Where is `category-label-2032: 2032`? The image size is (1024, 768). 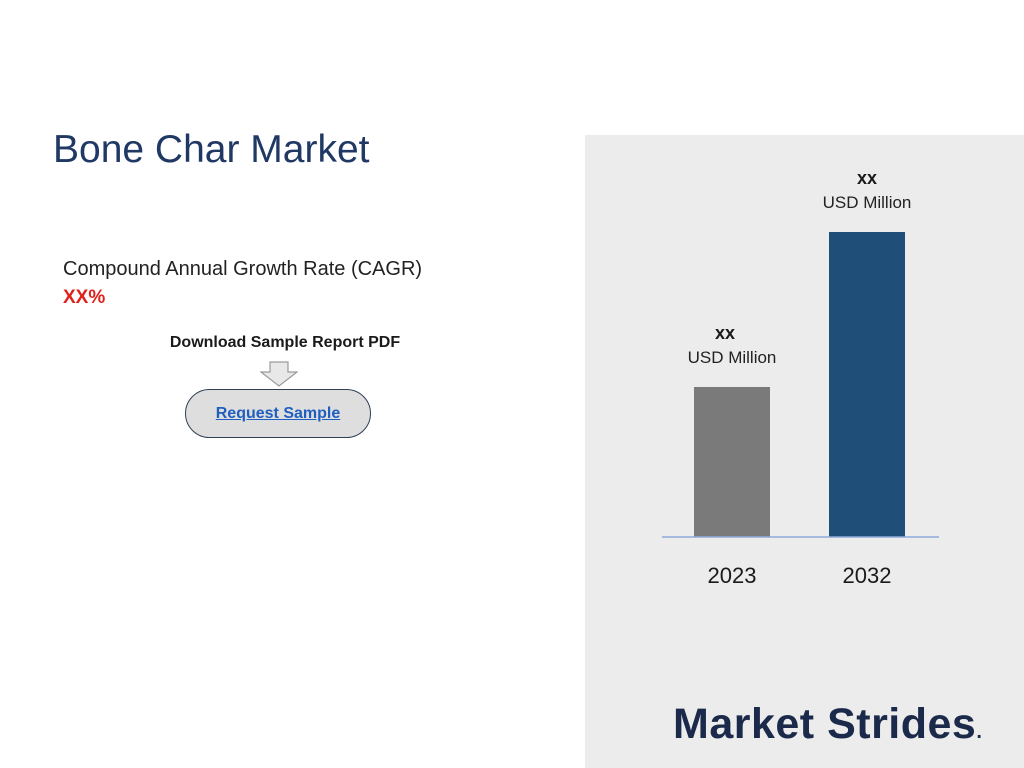 category-label-2032: 2032 is located at coordinates (867, 575).